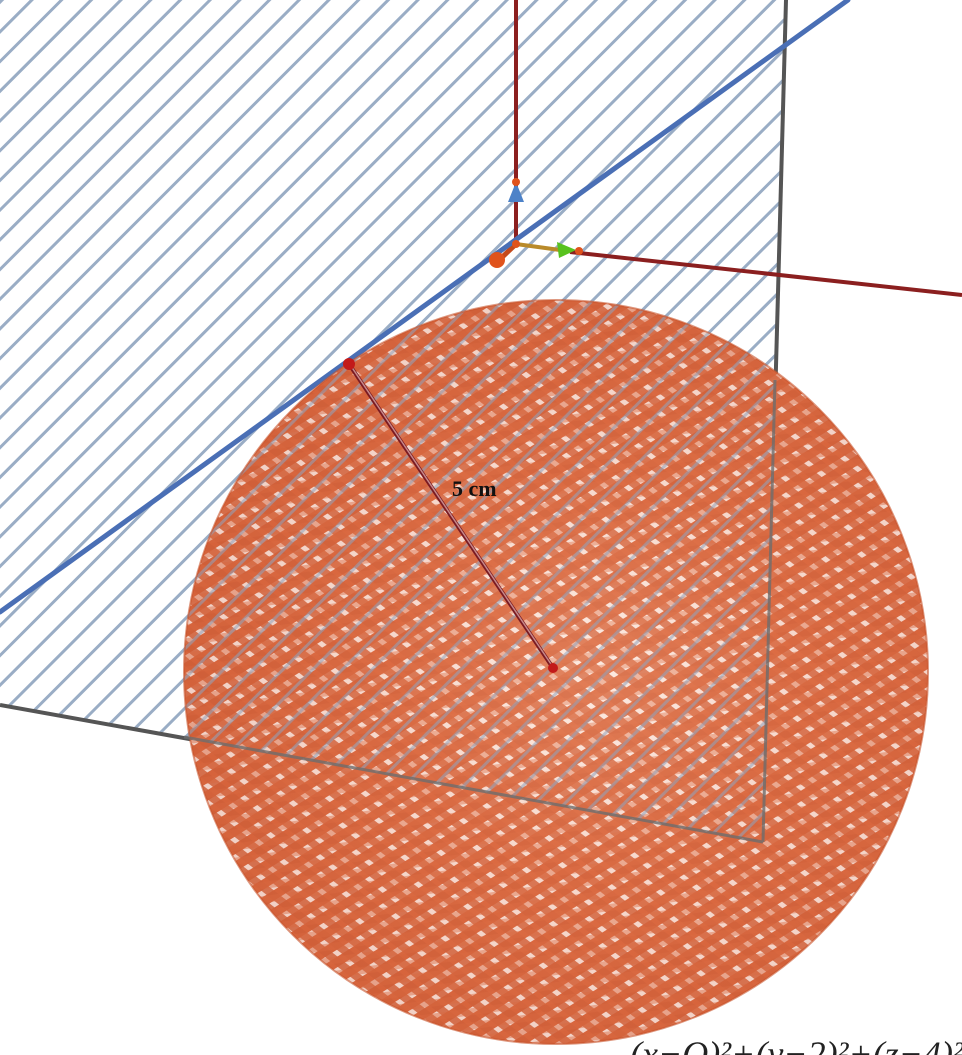  Describe the element at coordinates (349, 364) in the screenshot. I see `tangent-point` at that location.